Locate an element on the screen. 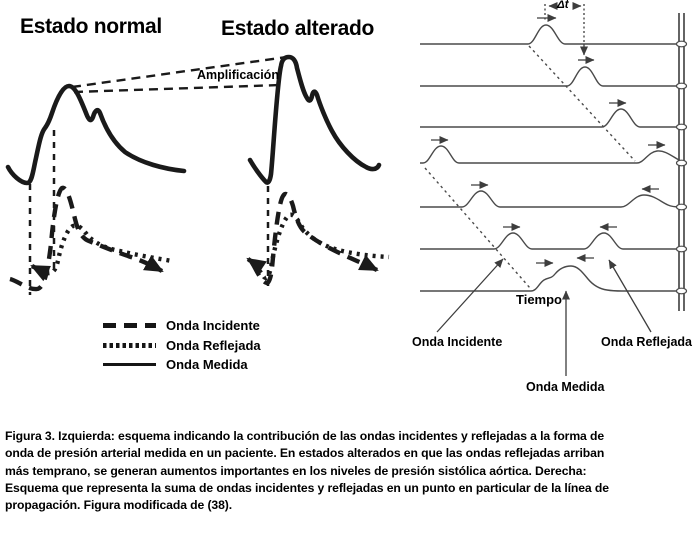 The image size is (700, 534). reflected-wave-altered-curve is located at coordinates (318, 246).